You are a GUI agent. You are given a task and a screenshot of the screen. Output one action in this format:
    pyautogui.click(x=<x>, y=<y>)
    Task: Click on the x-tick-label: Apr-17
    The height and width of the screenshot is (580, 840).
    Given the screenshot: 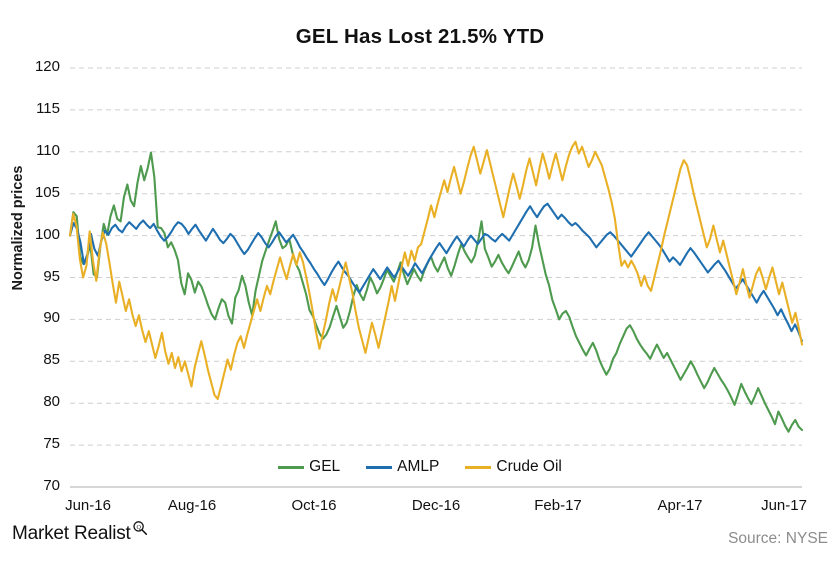 What is the action you would take?
    pyautogui.click(x=680, y=505)
    